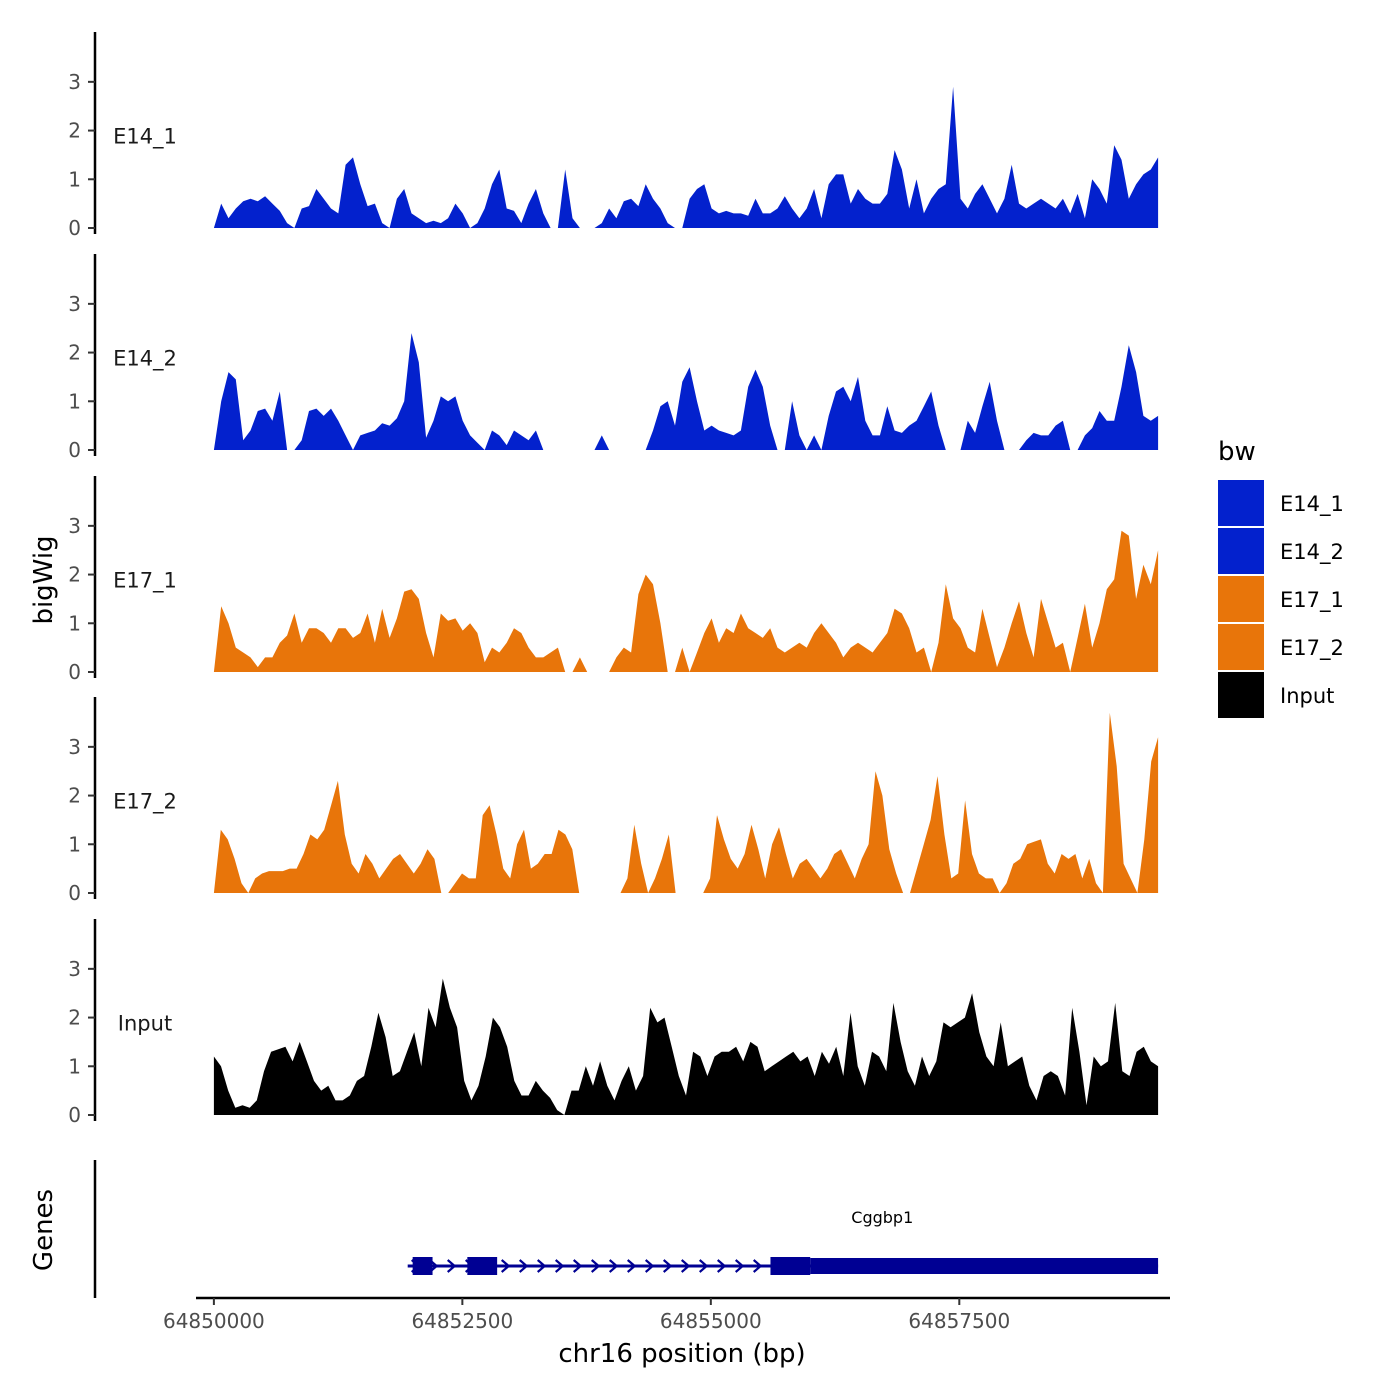  What do you see at coordinates (783, 1241) in the screenshot?
I see `gene-cggbp1: Cggbp1` at bounding box center [783, 1241].